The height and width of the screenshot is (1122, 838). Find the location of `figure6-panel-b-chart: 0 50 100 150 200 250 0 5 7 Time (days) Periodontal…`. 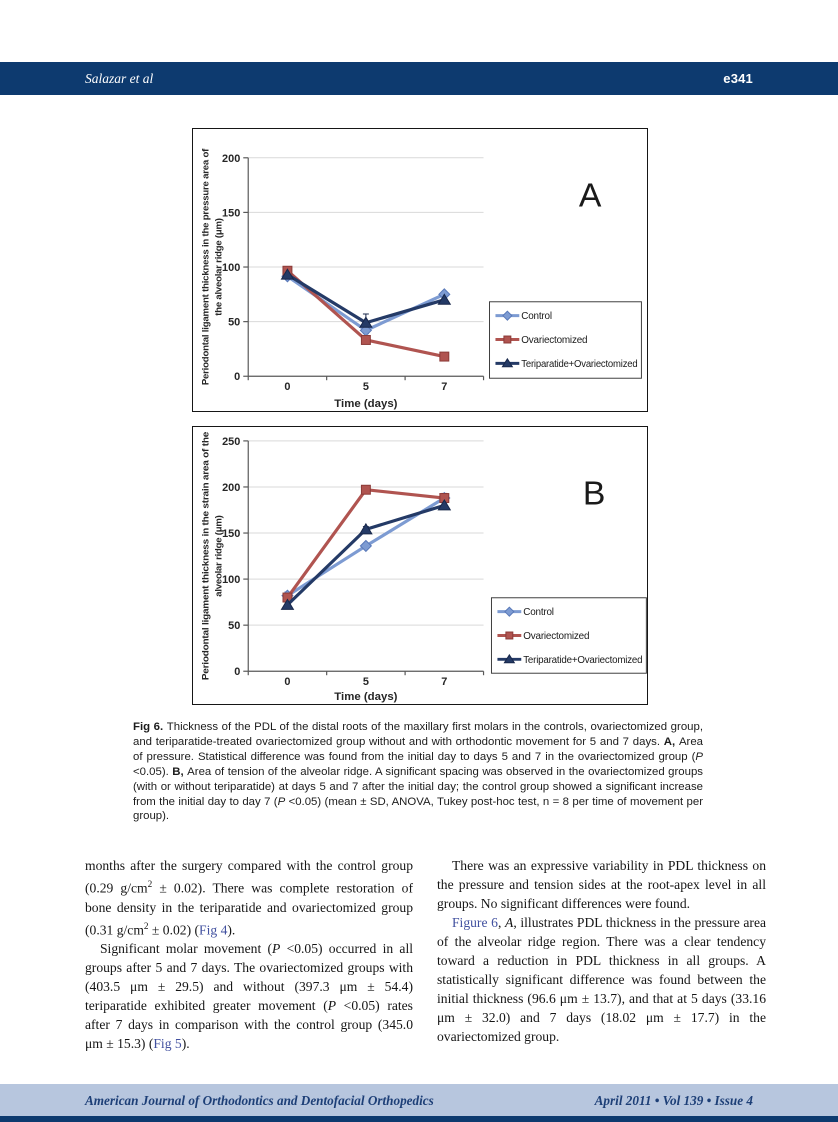

figure6-panel-b-chart: 0 50 100 150 200 250 0 5 7 Time (days) Periodontal… is located at coordinates (420, 565).